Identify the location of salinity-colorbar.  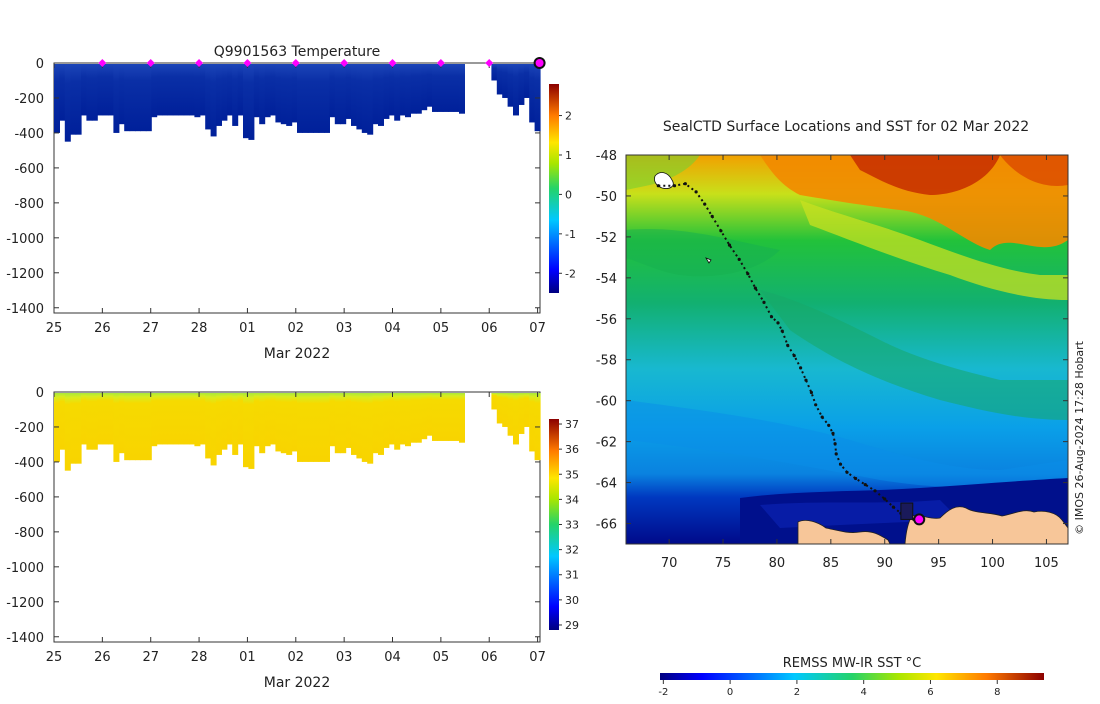
(554, 524).